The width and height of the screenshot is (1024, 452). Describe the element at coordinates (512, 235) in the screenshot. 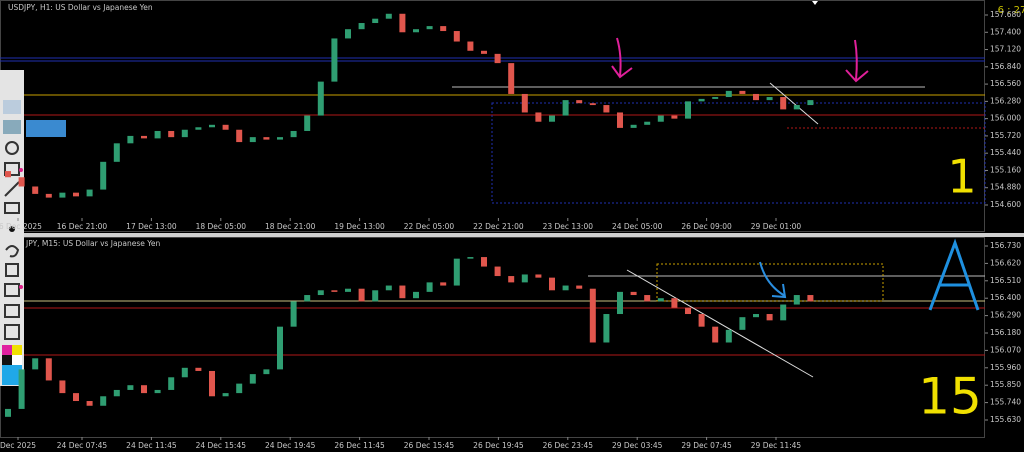

I see `panel-separator` at that location.